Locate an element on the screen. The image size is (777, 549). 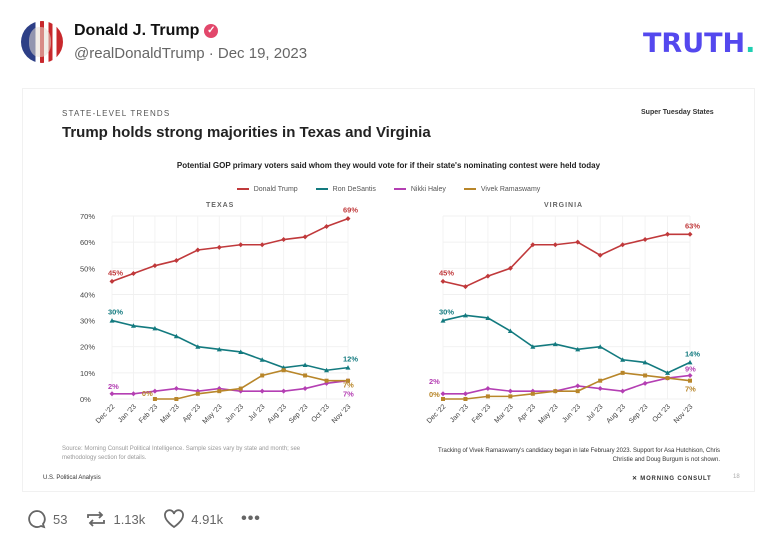
x-tick-label: May '23 is located at coordinates (213, 414).